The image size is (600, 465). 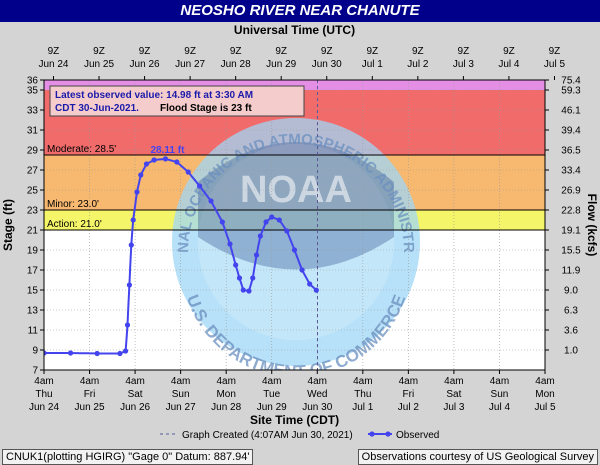 What do you see at coordinates (74, 224) in the screenshot?
I see `flood-label-action: Action: 21.0'` at bounding box center [74, 224].